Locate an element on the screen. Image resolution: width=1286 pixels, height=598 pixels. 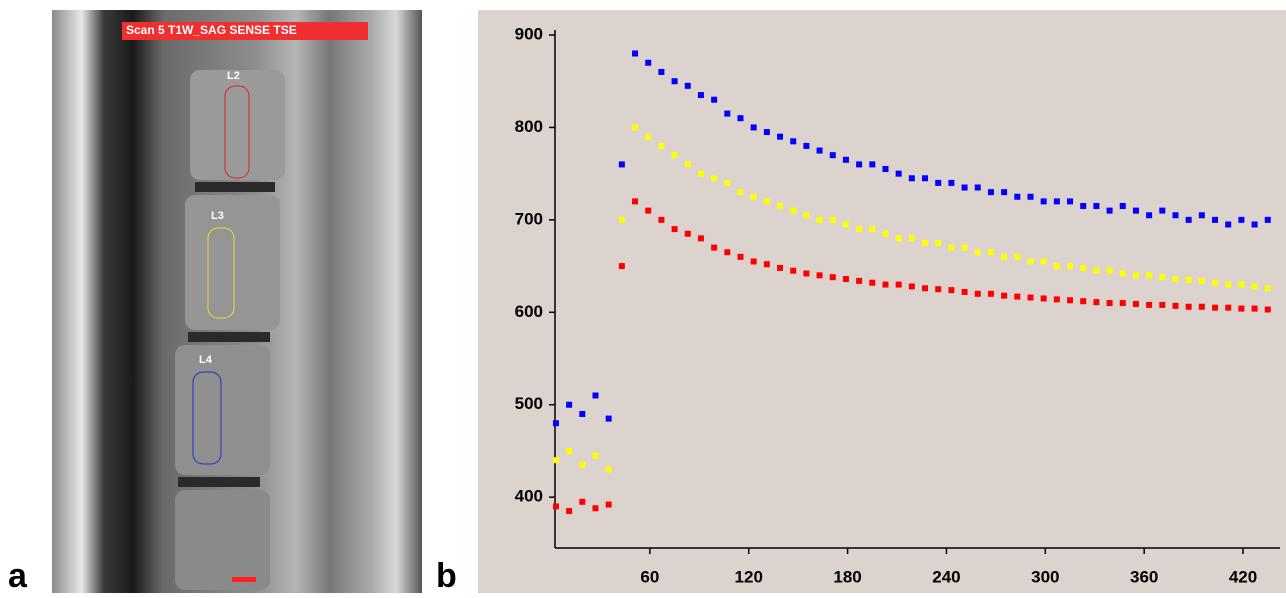
x-tick-label: 360 is located at coordinates (1144, 576).